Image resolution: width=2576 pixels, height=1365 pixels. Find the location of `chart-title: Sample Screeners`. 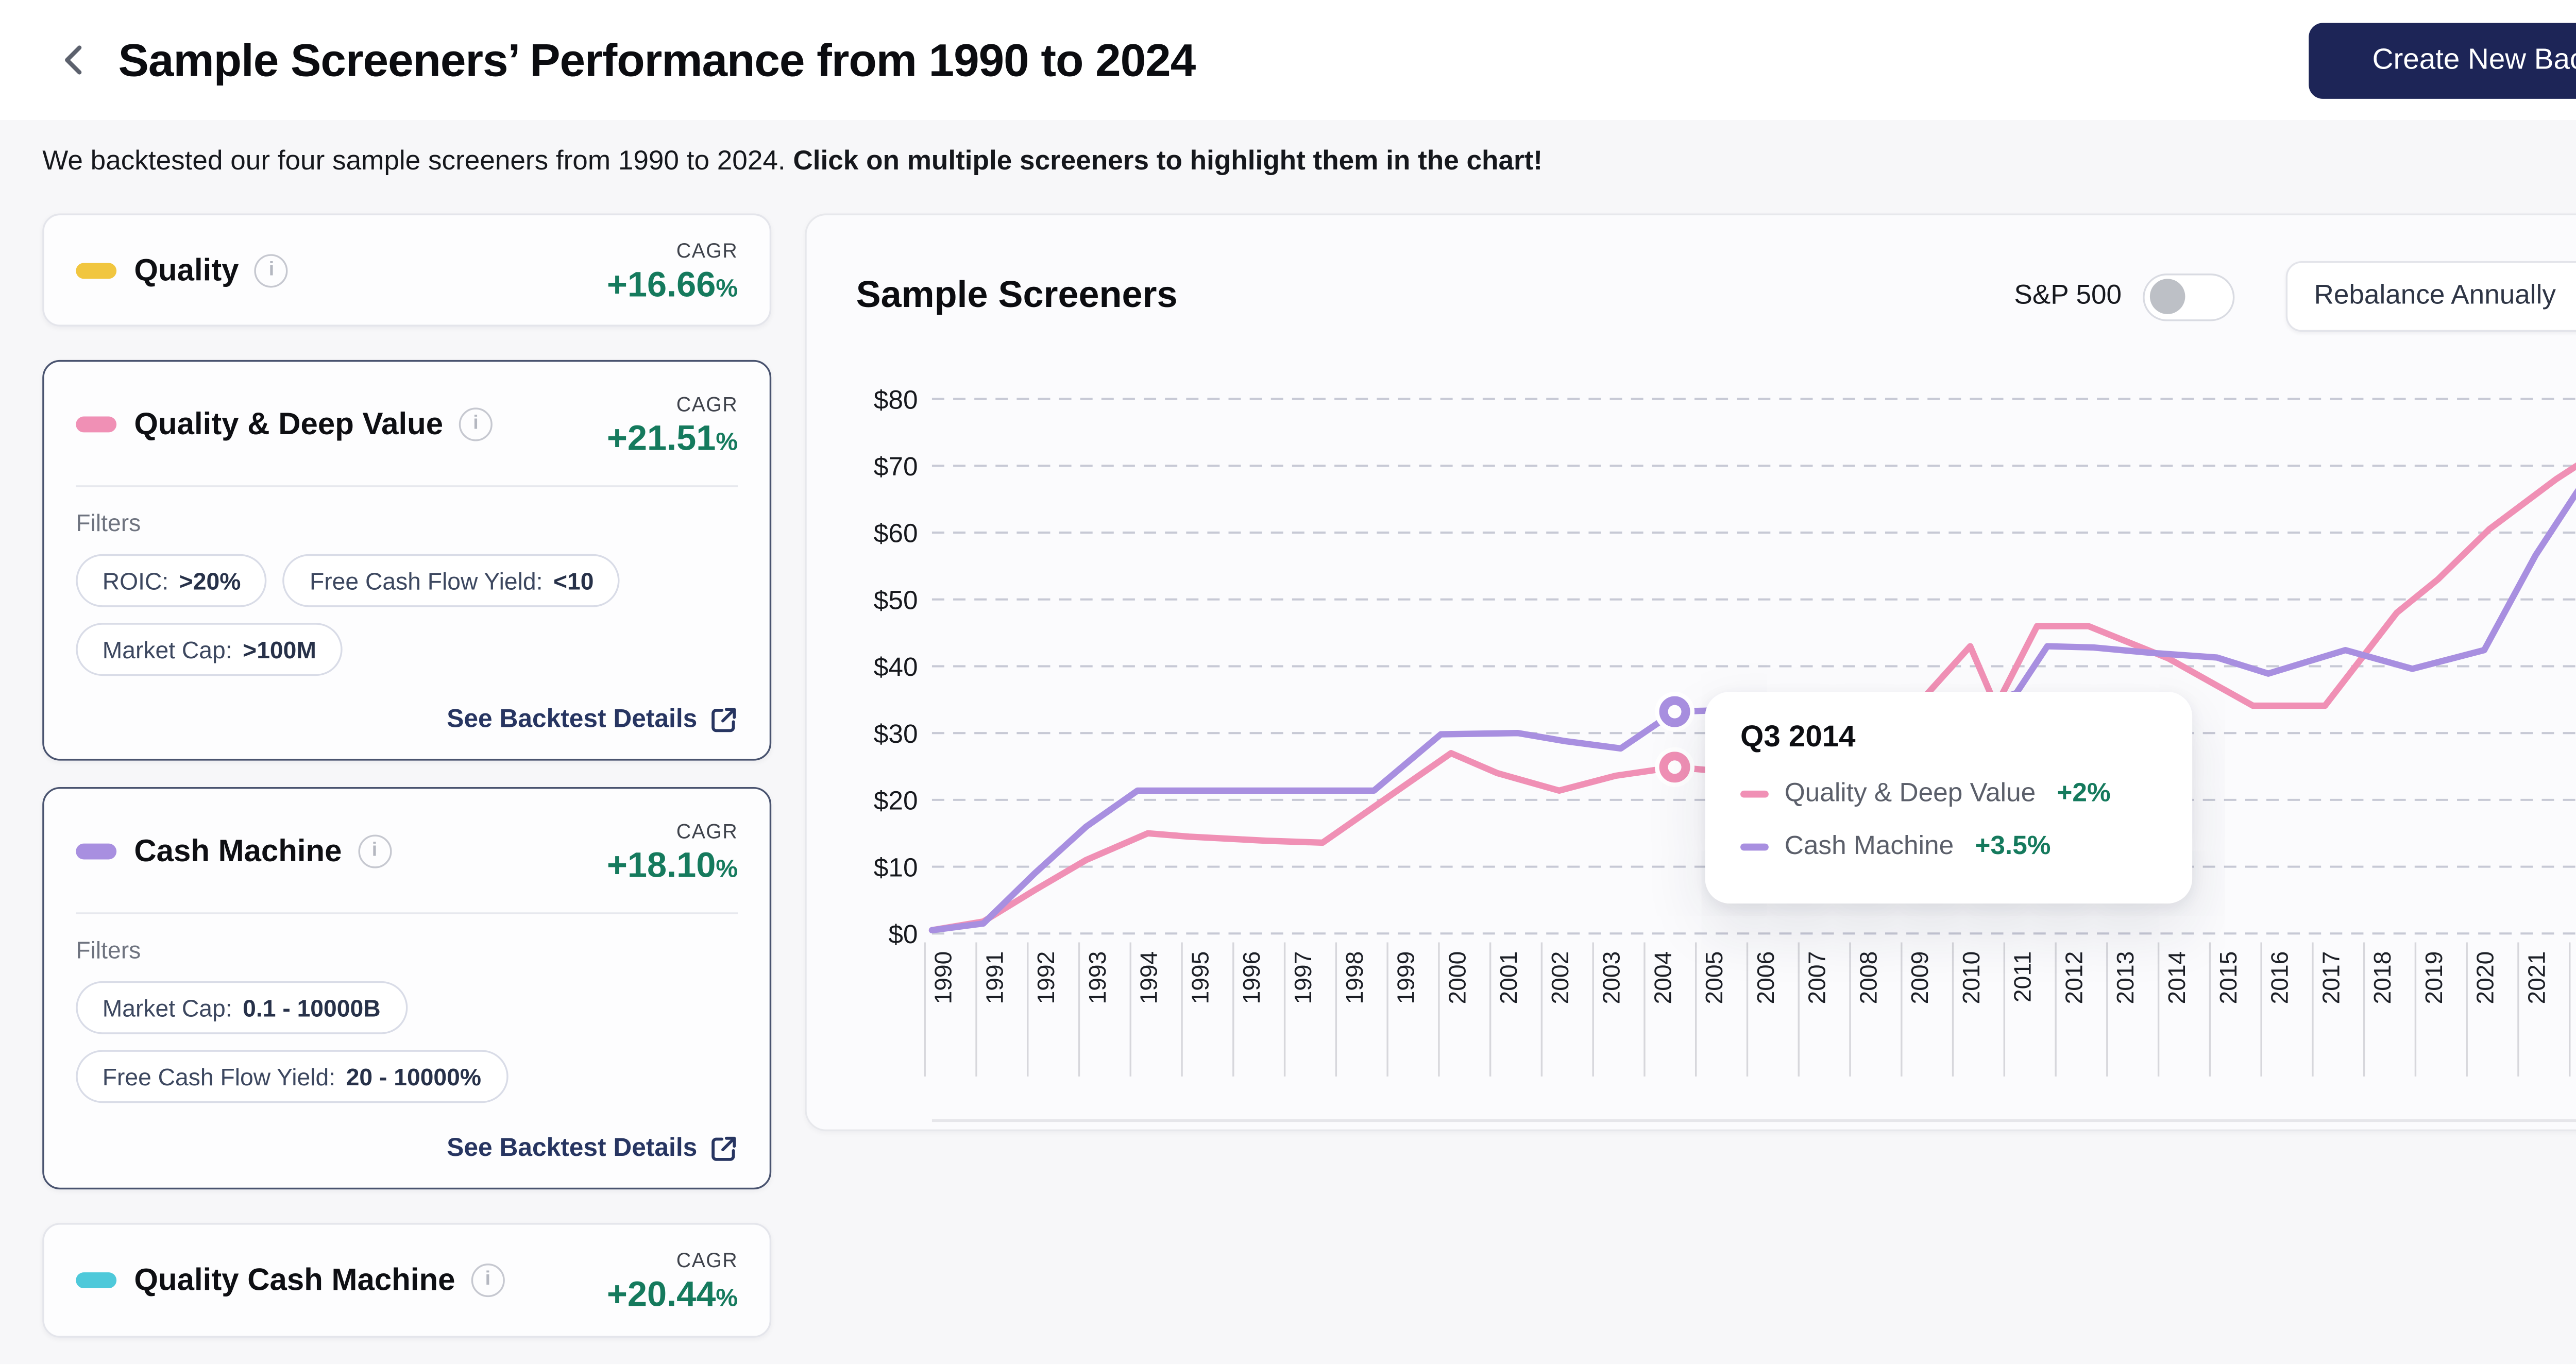

chart-title: Sample Screeners is located at coordinates (1017, 295).